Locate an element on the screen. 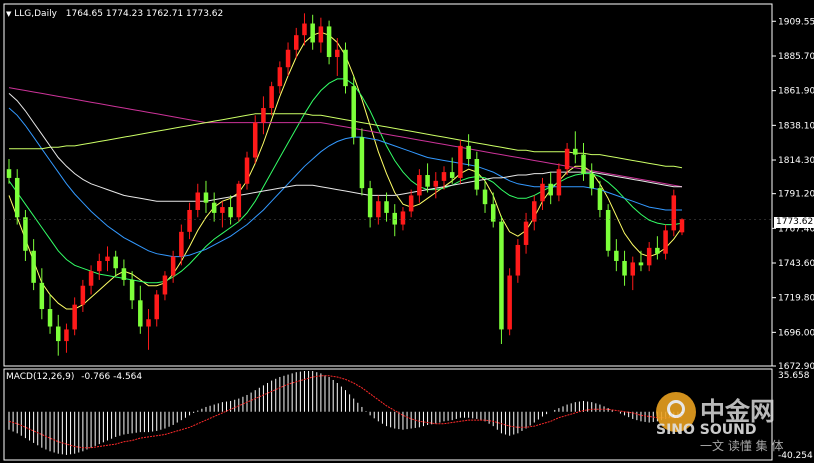 Image resolution: width=814 pixels, height=463 pixels. macd-values: -0.766 -4.564 is located at coordinates (112, 377).